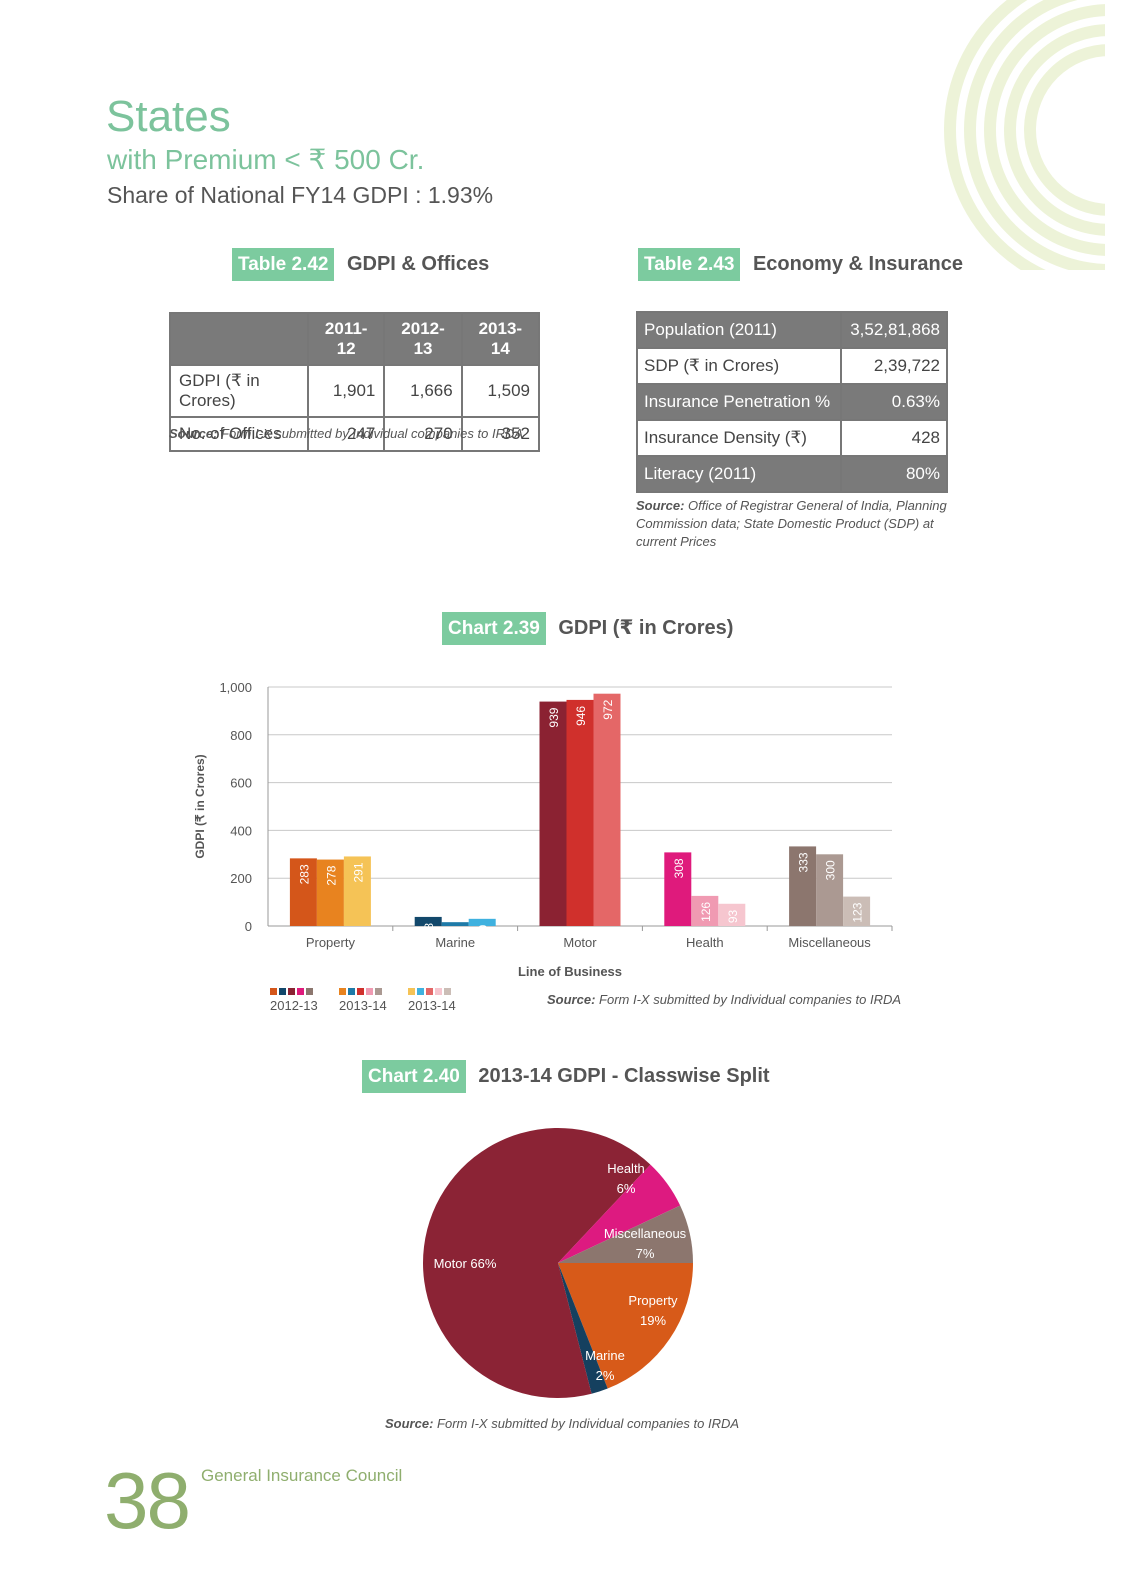 The height and width of the screenshot is (1578, 1121). Describe the element at coordinates (456, 935) in the screenshot. I see `bar-value-label: 16` at that location.